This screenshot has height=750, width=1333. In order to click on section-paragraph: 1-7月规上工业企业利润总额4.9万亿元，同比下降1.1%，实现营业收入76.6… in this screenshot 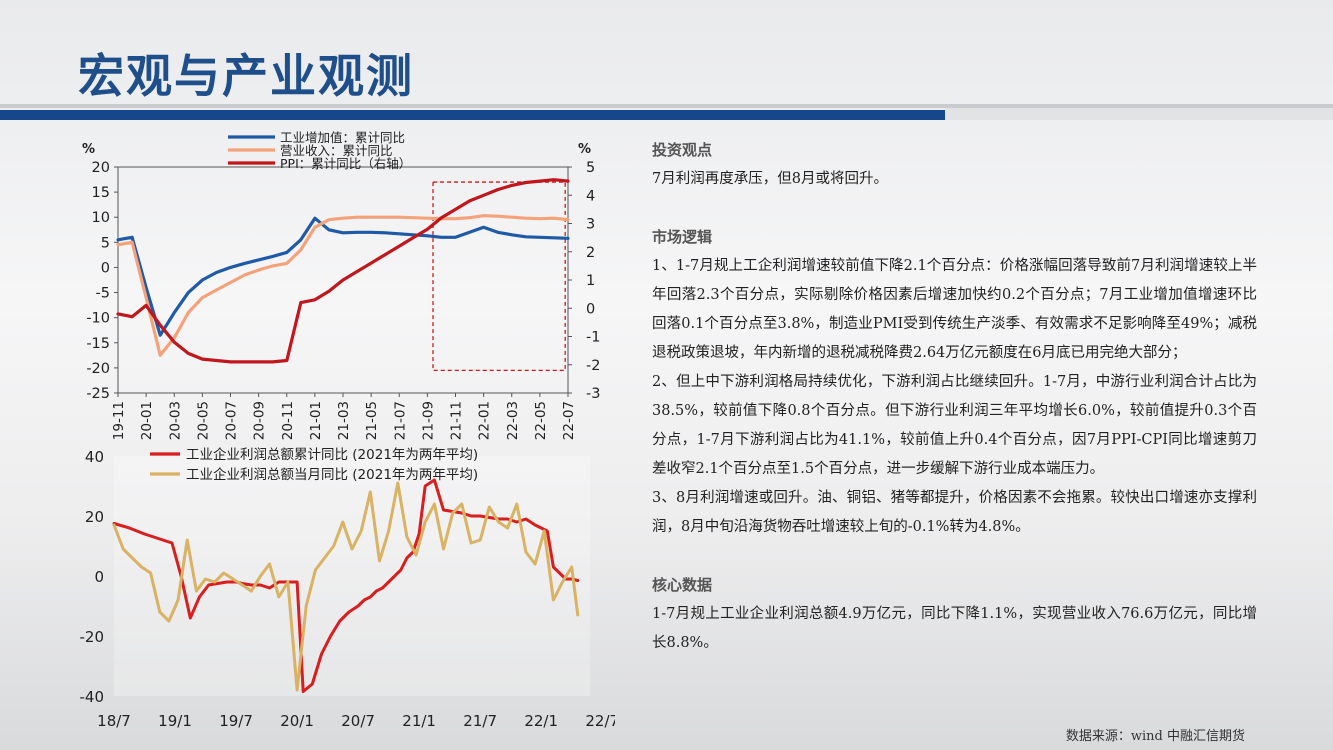, I will do `click(954, 628)`.